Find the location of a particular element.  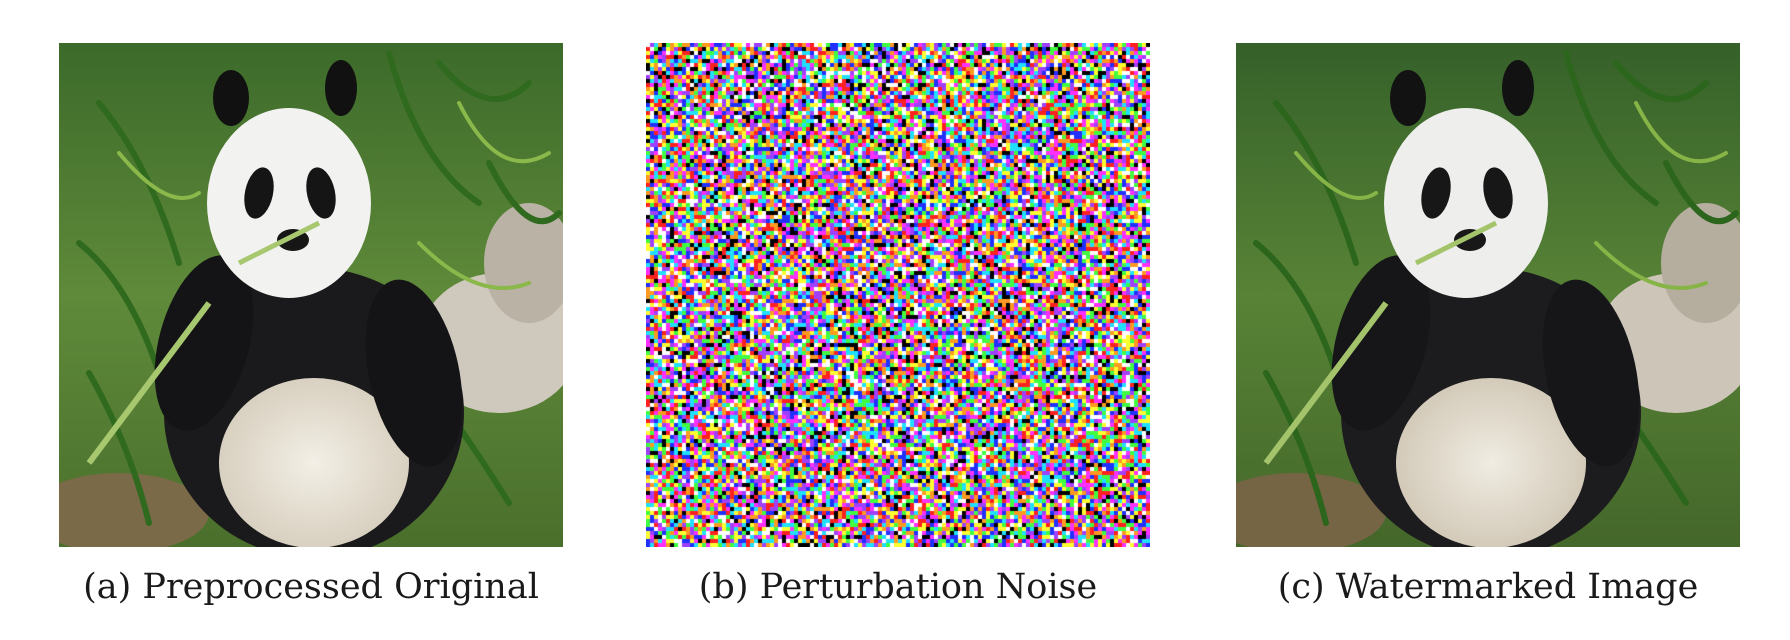

caption-original: (a) Preprocessed Original is located at coordinates (311, 587).